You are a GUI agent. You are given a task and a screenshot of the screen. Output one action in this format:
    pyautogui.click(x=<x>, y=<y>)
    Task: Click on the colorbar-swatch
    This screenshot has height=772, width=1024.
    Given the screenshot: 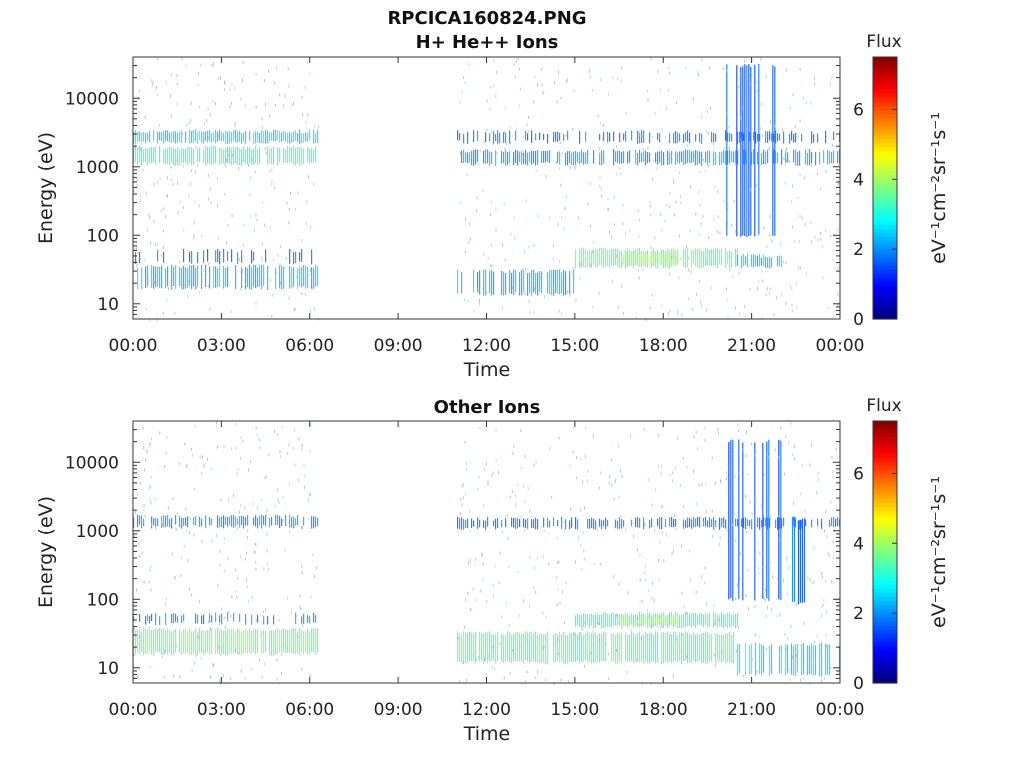 What is the action you would take?
    pyautogui.click(x=885, y=632)
    